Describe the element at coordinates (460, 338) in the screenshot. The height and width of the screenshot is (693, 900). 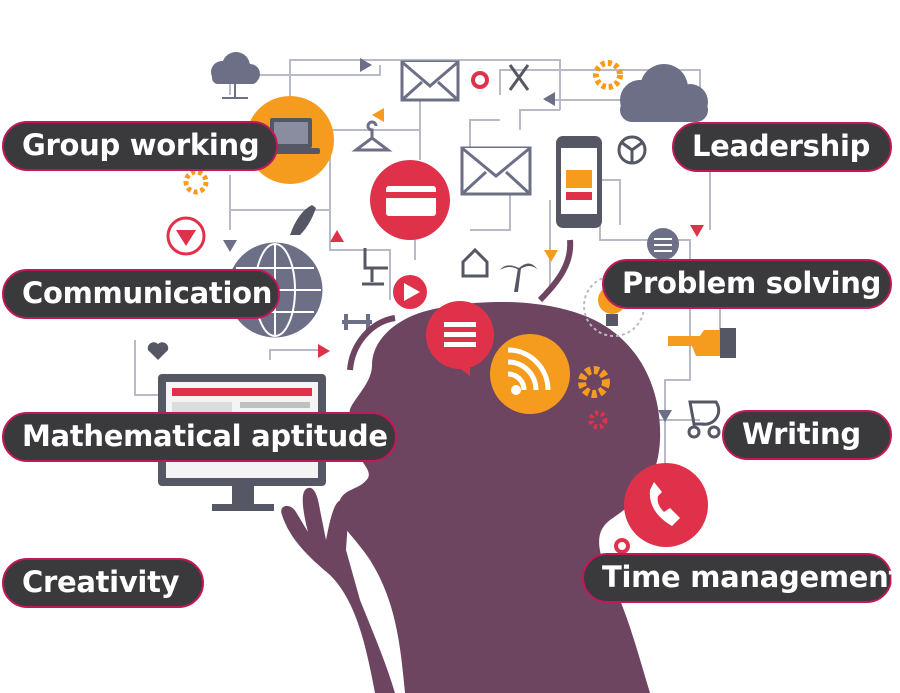
I see `chat-bubble-icon` at that location.